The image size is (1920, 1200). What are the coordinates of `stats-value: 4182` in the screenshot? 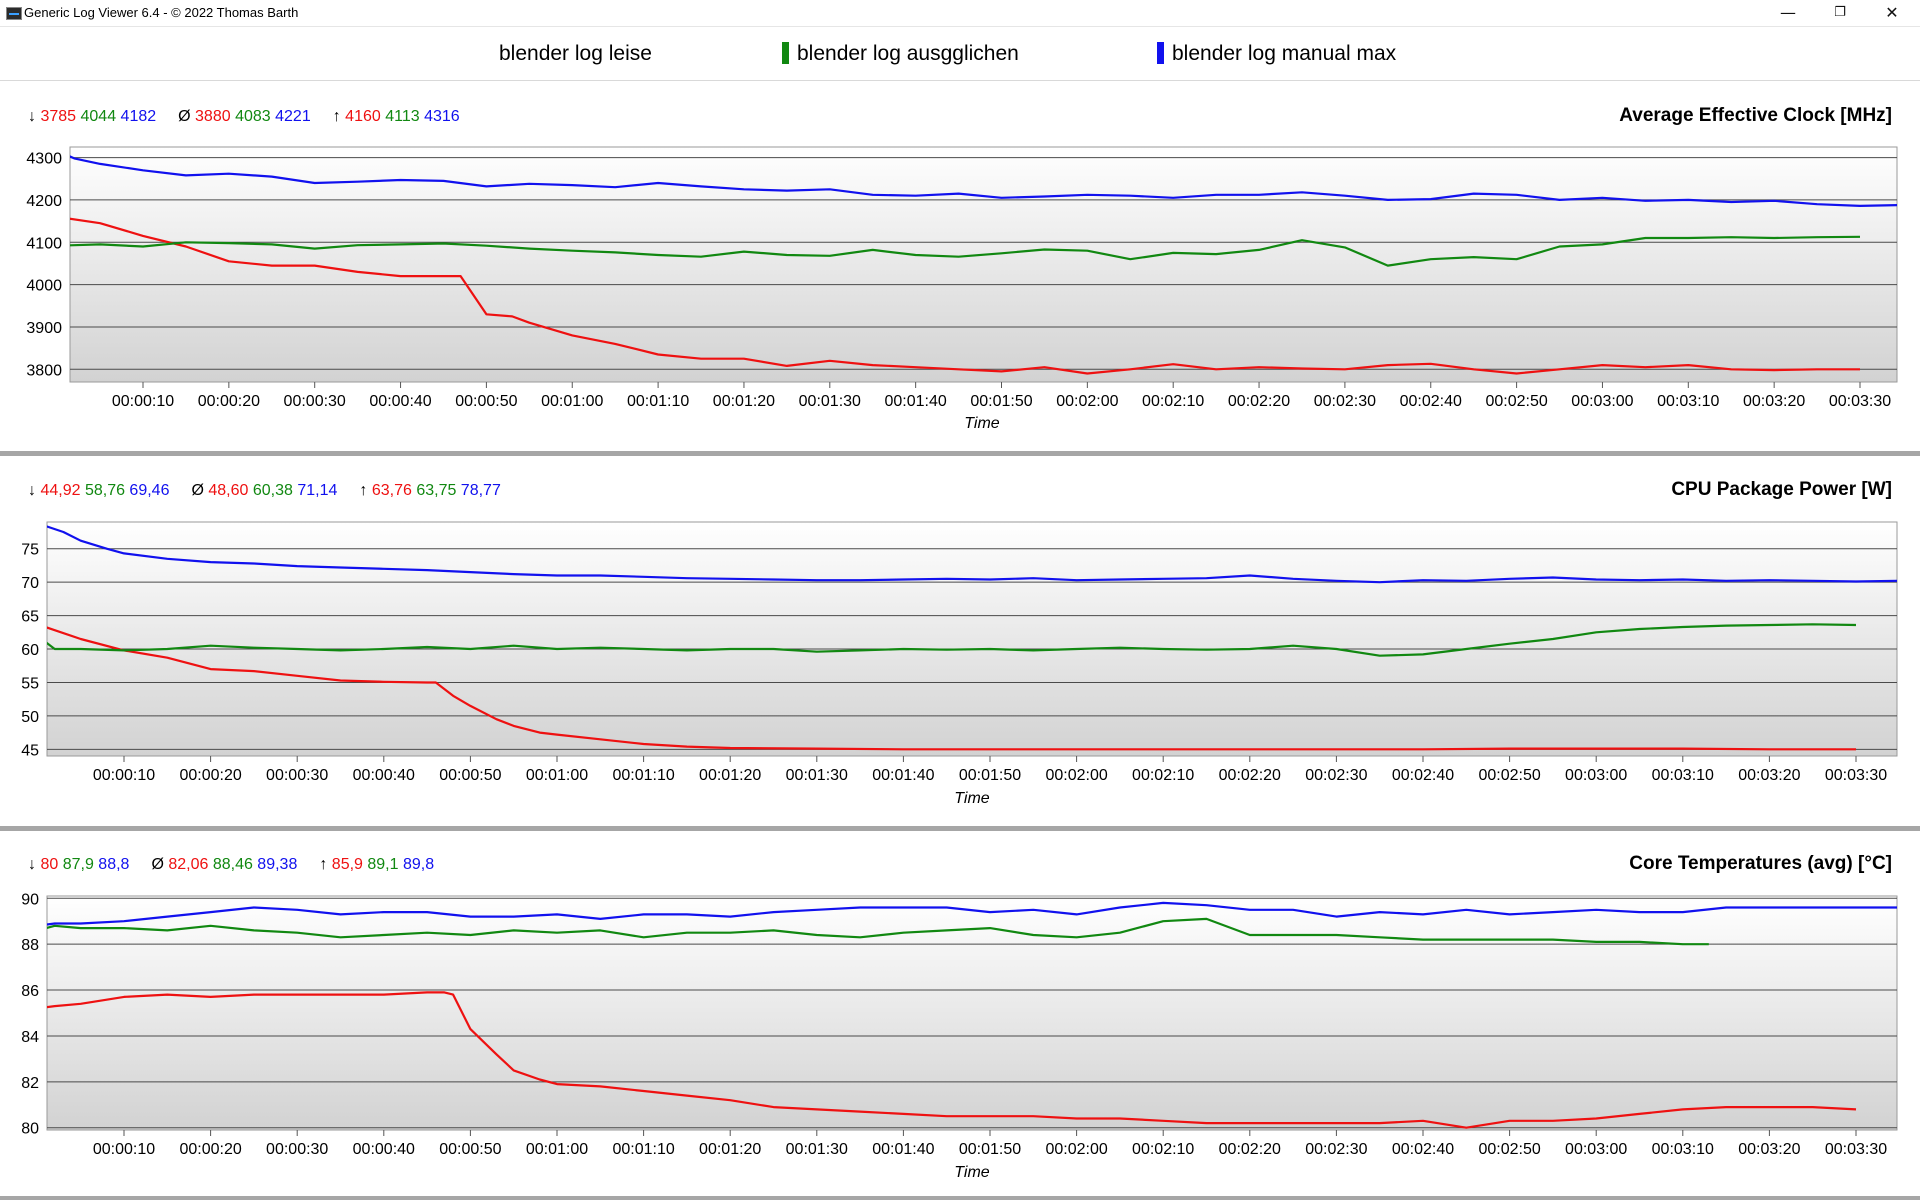 It's located at (136, 116).